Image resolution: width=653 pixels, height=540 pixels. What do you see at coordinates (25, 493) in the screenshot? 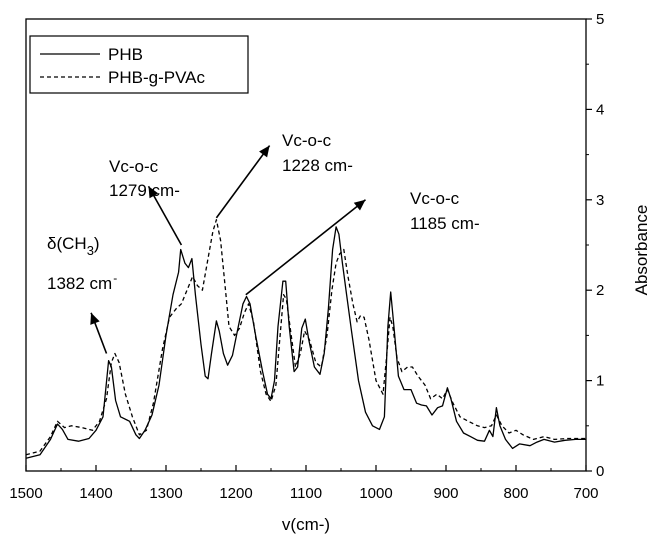
I see `x-tick-label: 1500` at bounding box center [25, 493].